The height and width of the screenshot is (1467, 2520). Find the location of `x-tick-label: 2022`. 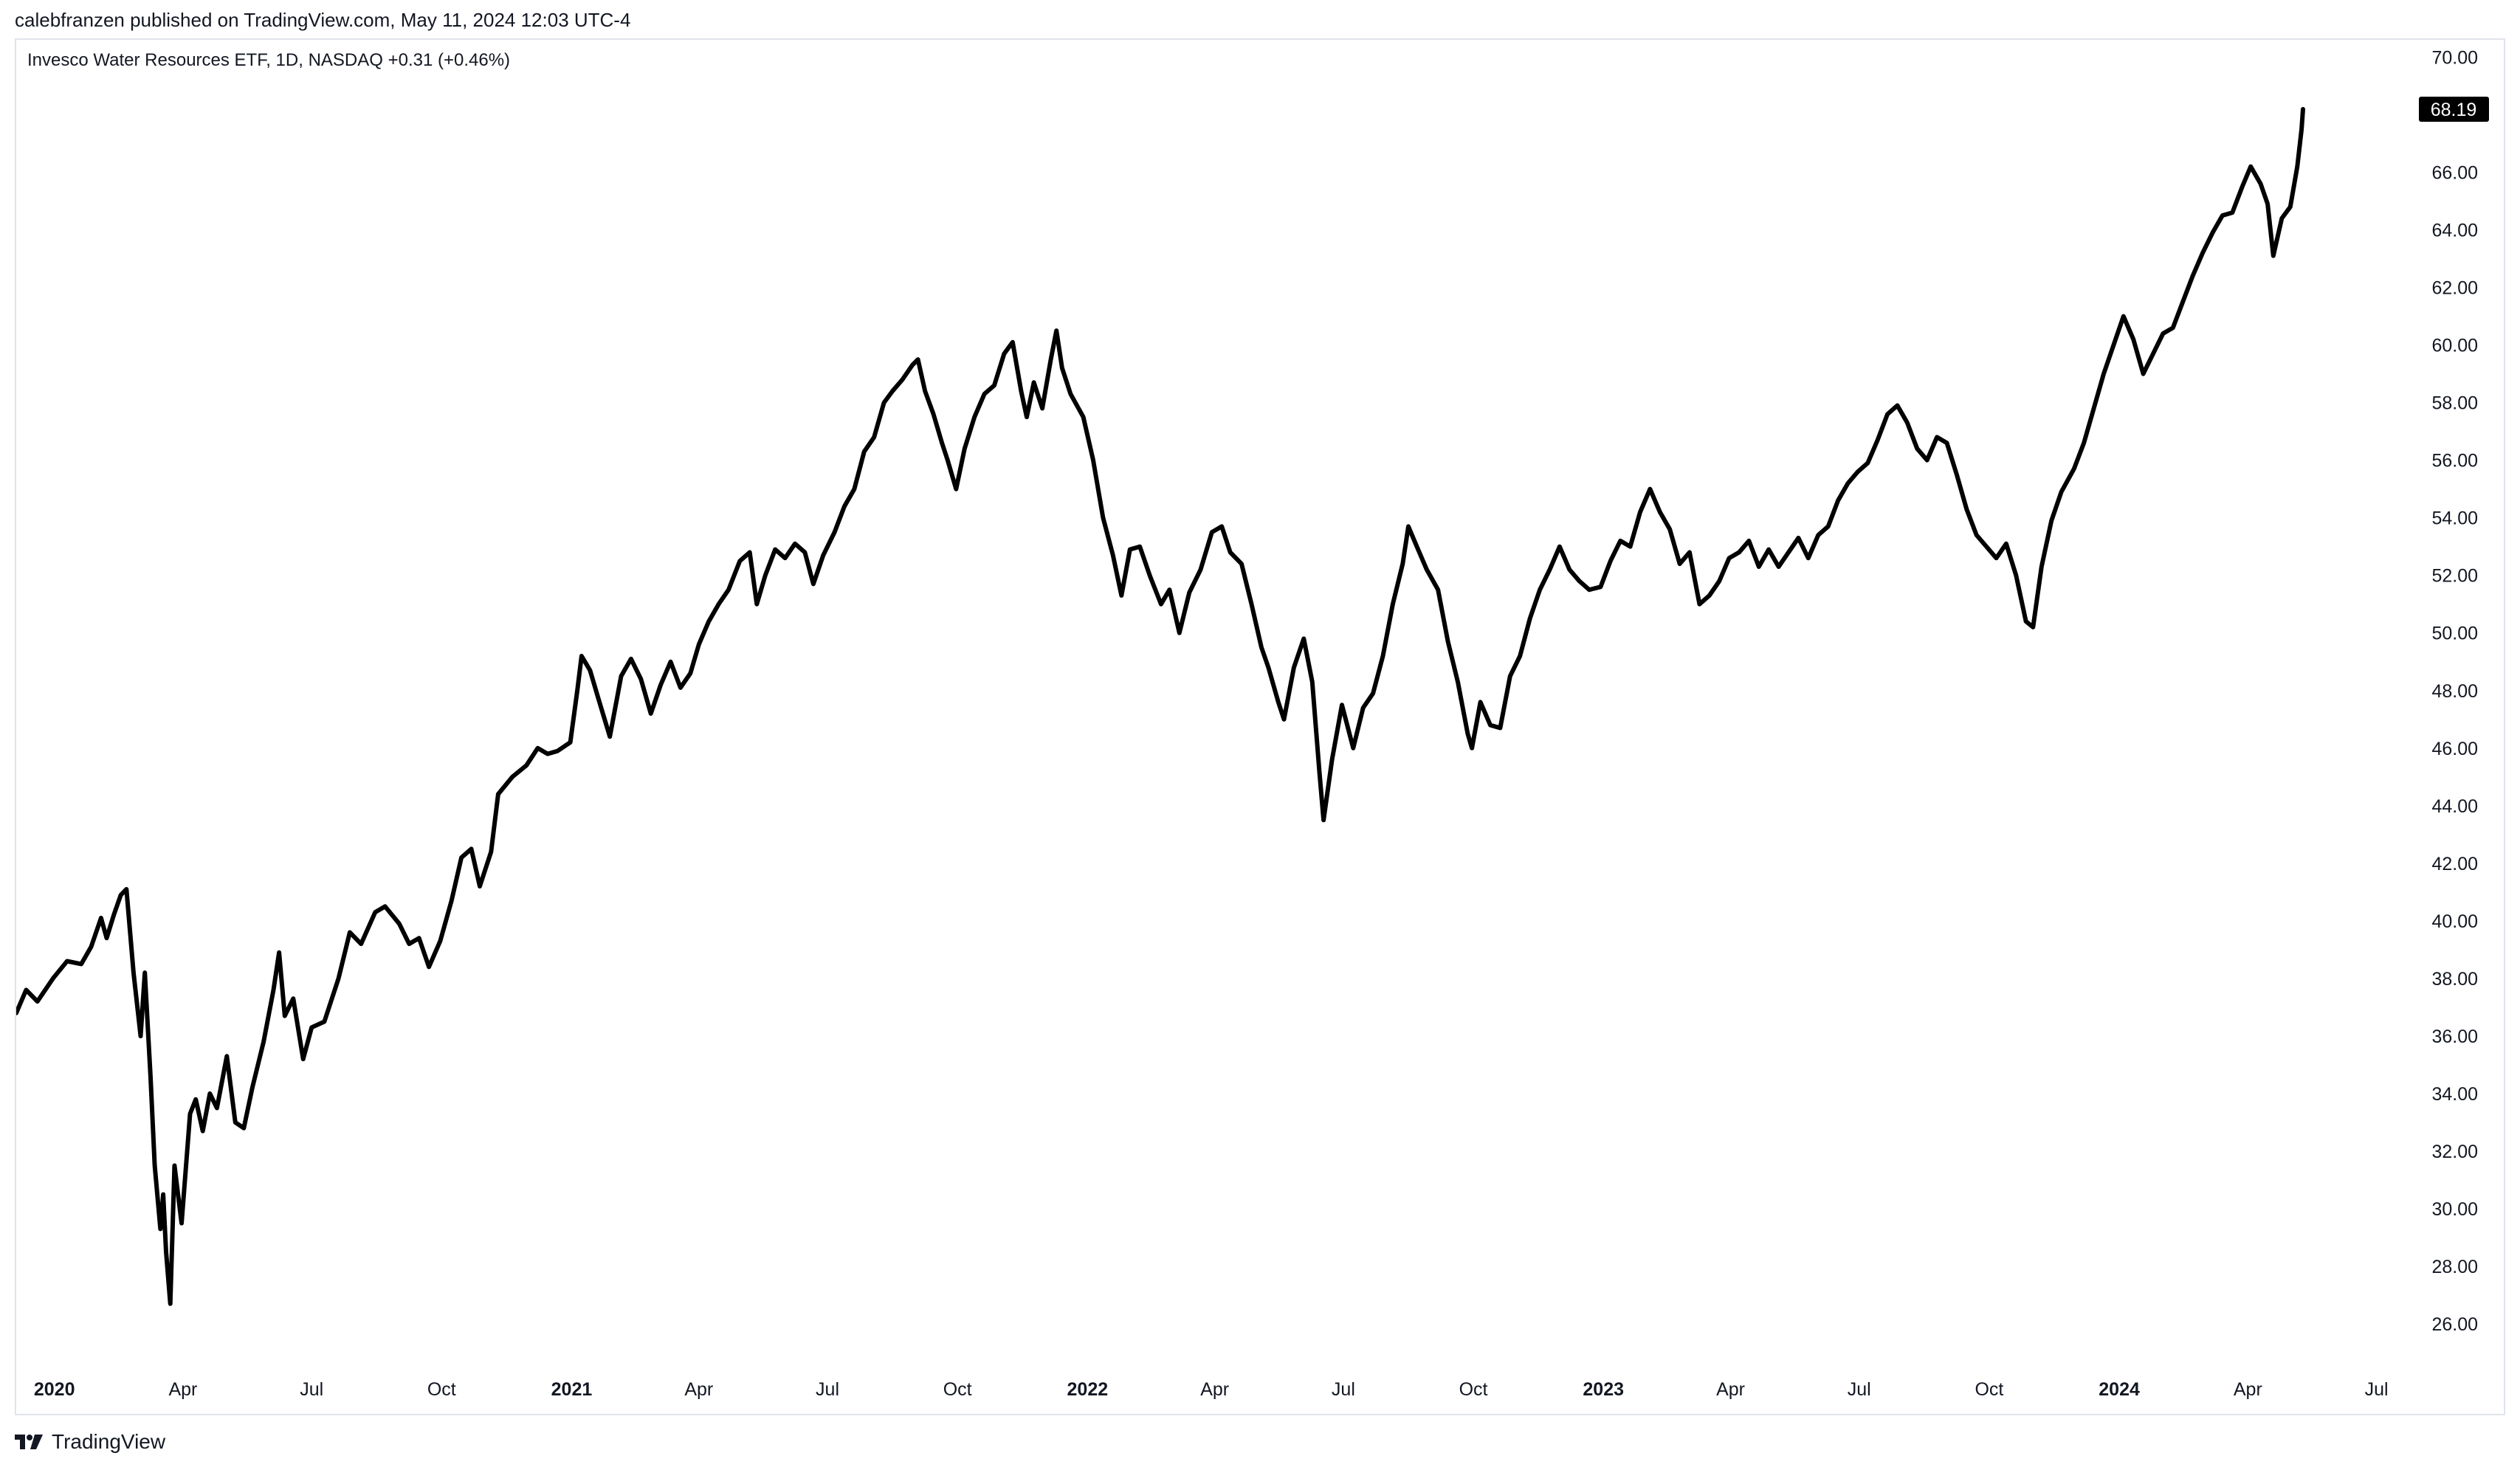

x-tick-label: 2022 is located at coordinates (1088, 1389).